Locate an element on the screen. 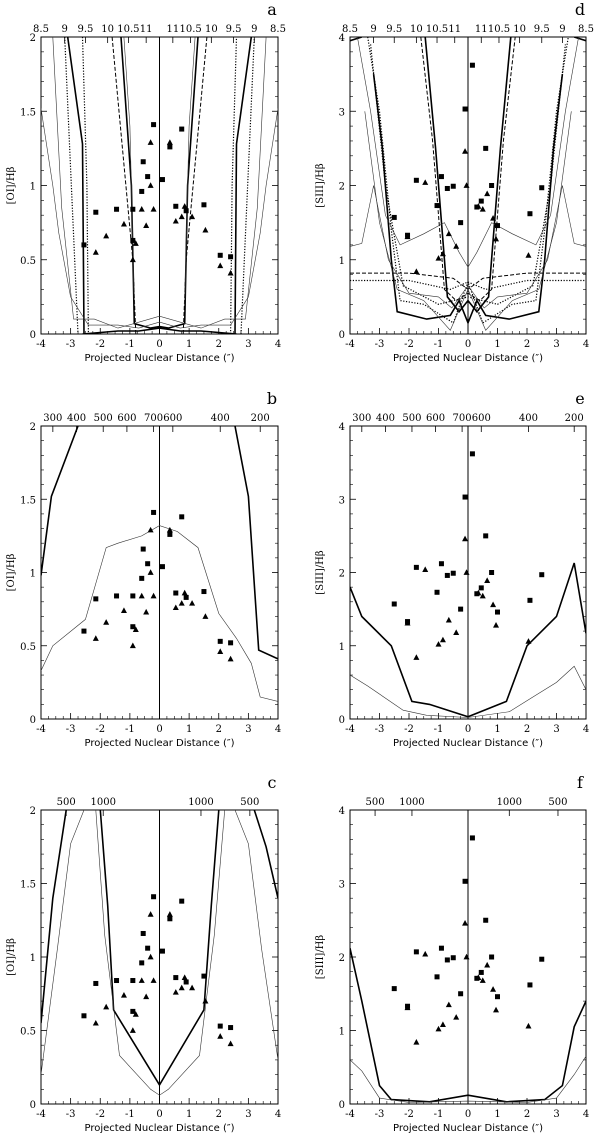  panel-letter: f is located at coordinates (580, 782).